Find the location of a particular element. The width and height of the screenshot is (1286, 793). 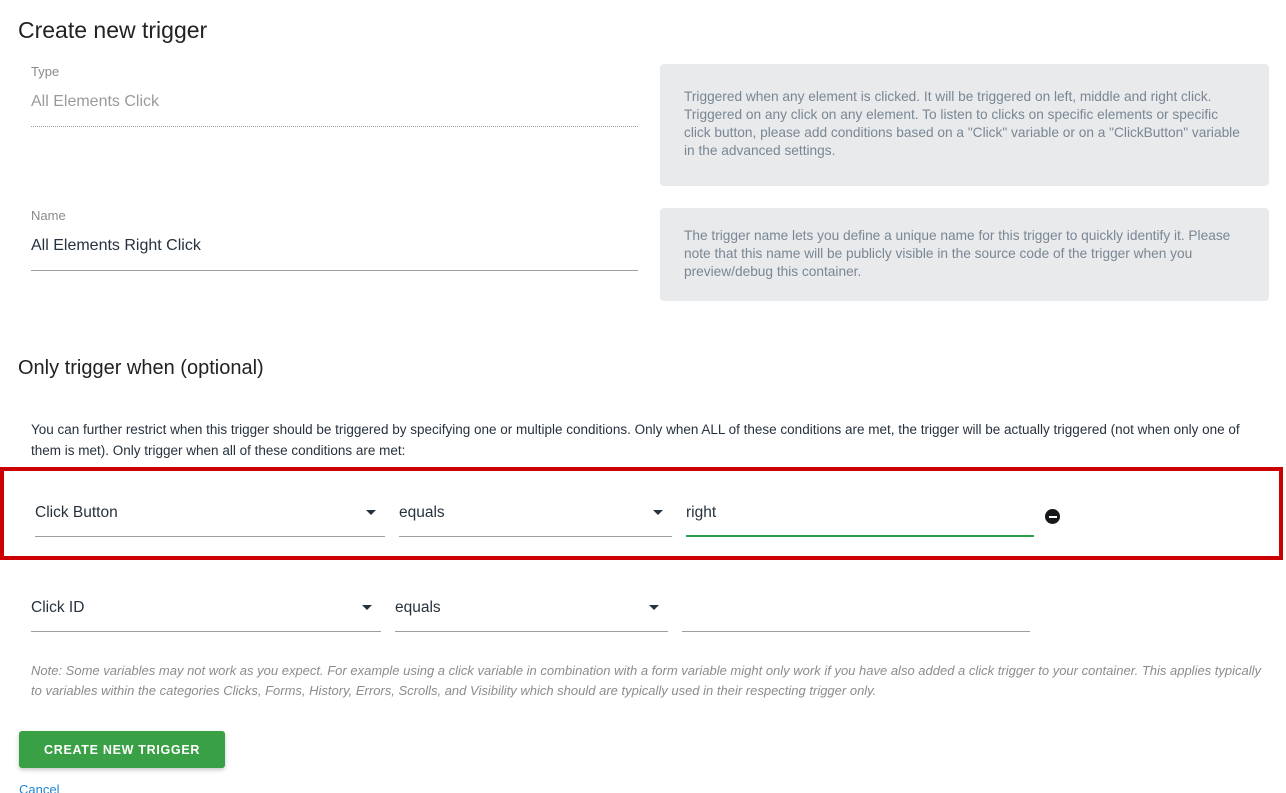

conditions-heading: Only trigger when (optional) is located at coordinates (141, 368).